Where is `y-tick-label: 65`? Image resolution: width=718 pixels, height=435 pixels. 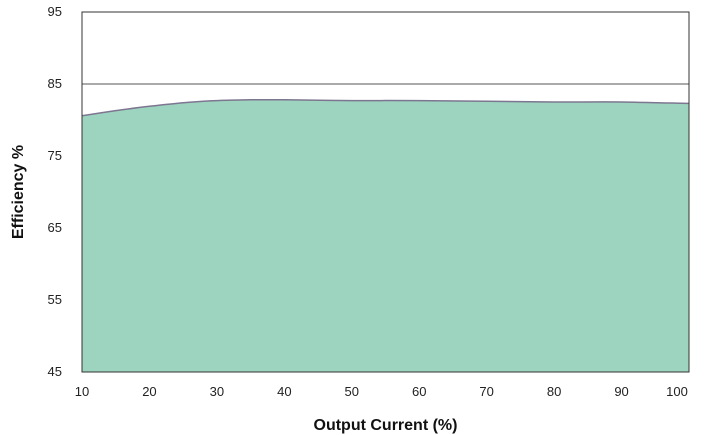 y-tick-label: 65 is located at coordinates (55, 227).